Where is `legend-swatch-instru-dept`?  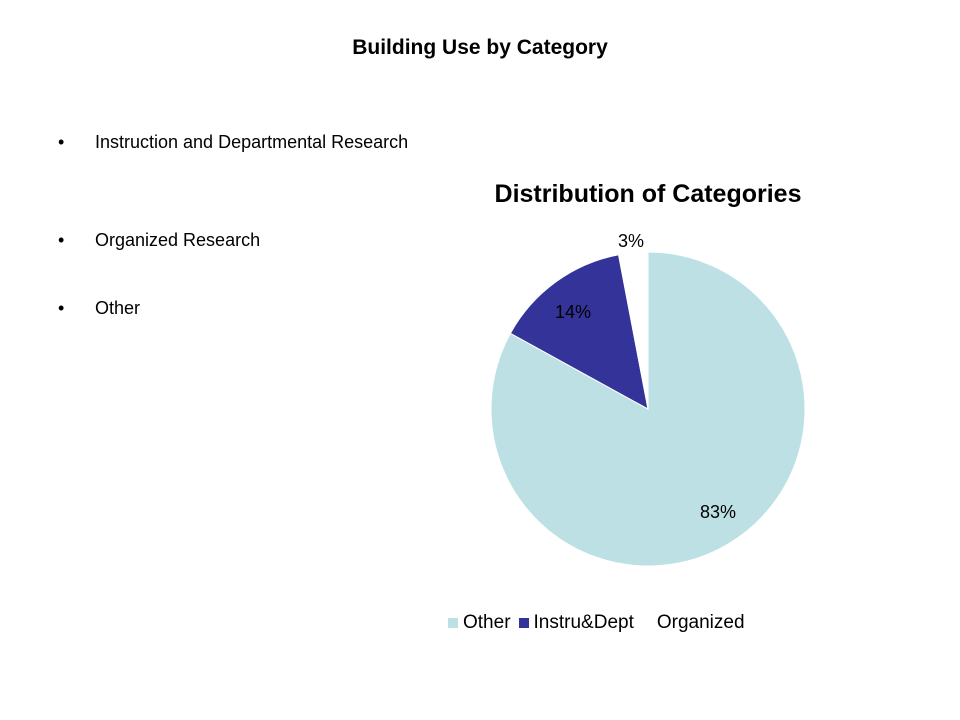 legend-swatch-instru-dept is located at coordinates (523, 623).